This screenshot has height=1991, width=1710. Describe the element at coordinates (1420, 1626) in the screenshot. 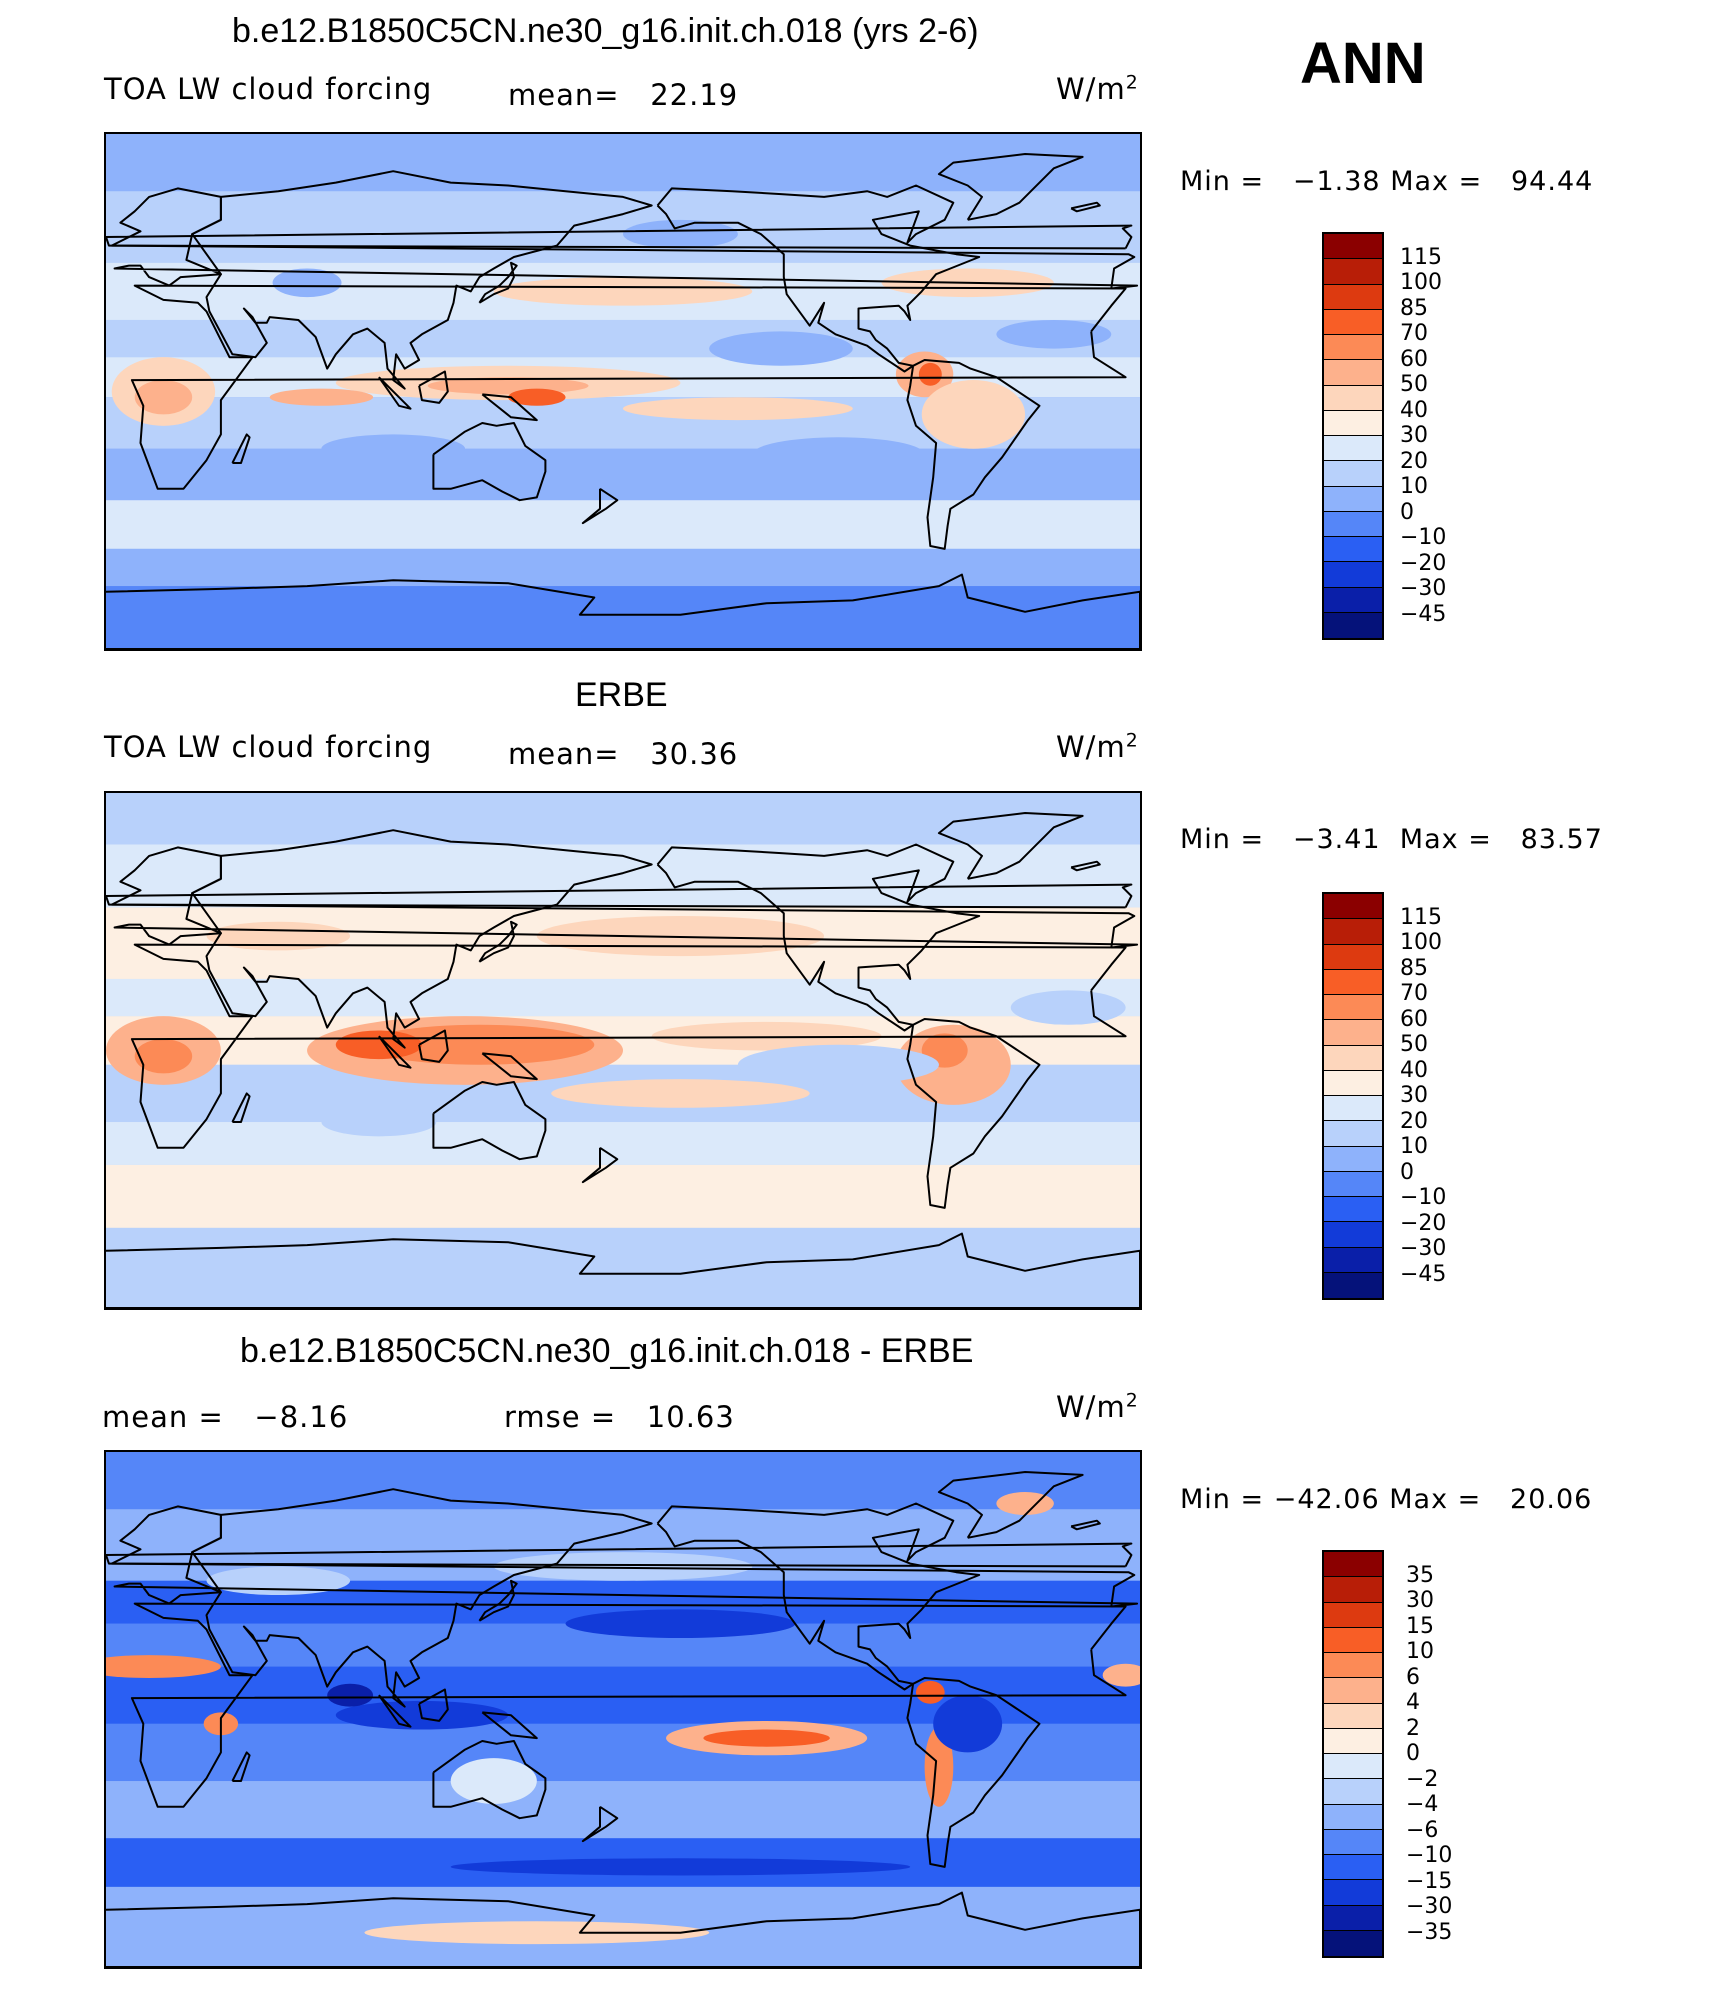

I see `colorbar-tick-label: 15` at that location.